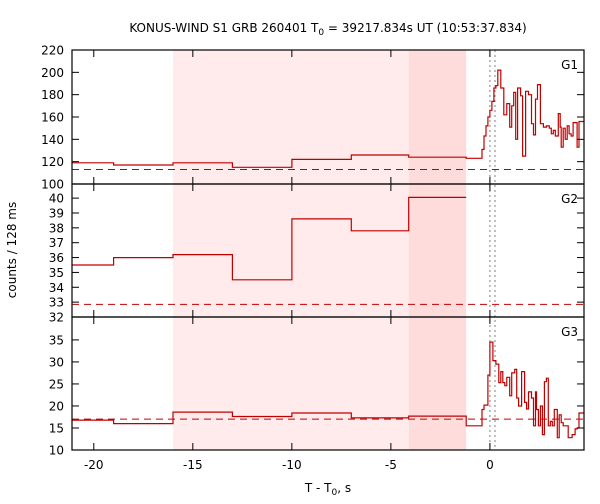 The width and height of the screenshot is (600, 504). What do you see at coordinates (12, 250) in the screenshot?
I see `y-axis-label: counts / 128 ms` at bounding box center [12, 250].